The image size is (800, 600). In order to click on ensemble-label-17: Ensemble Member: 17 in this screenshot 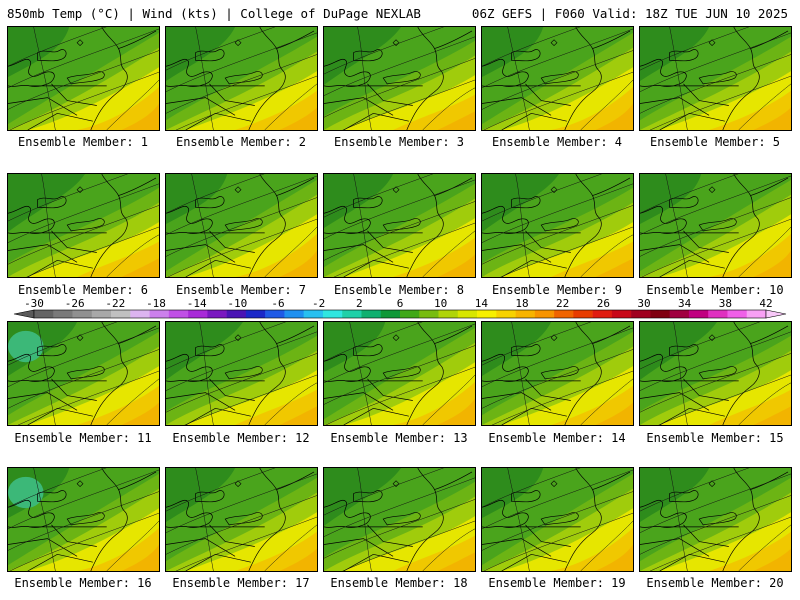, I will do `click(241, 583)`.